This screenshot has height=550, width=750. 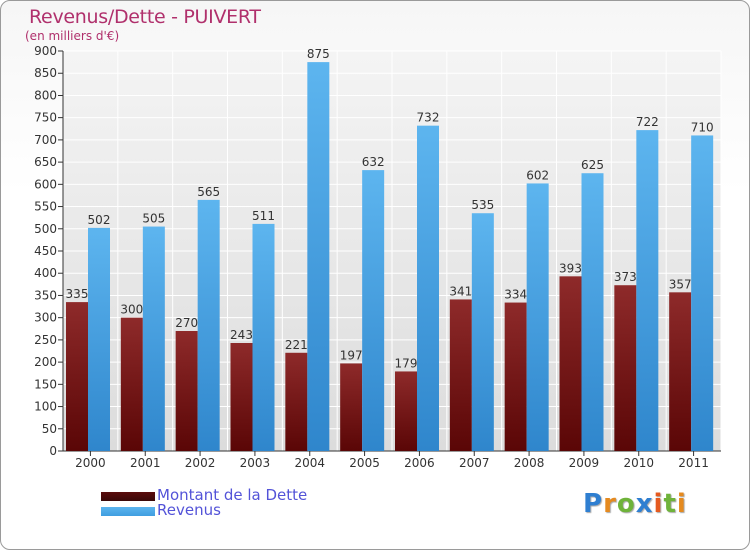 What do you see at coordinates (131, 310) in the screenshot?
I see `data-label: 300` at bounding box center [131, 310].